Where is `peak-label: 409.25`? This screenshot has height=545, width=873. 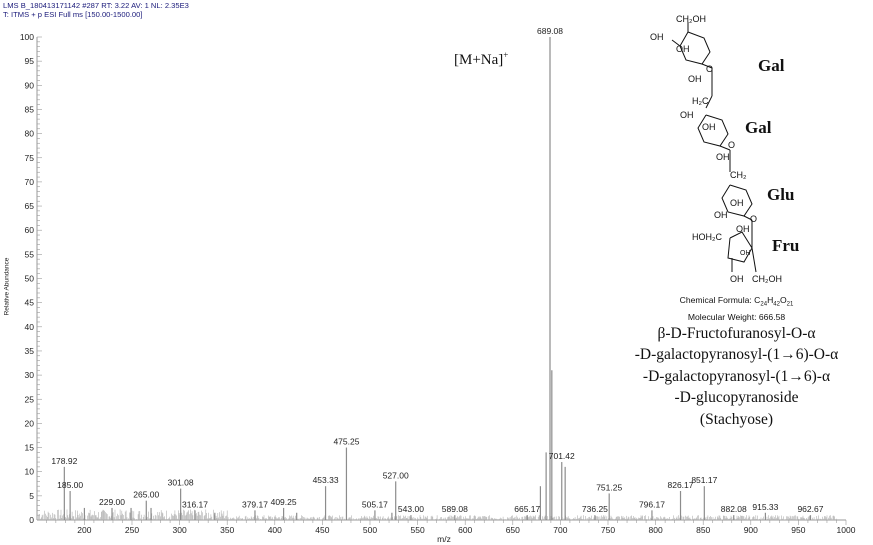 peak-label: 409.25 is located at coordinates (284, 502).